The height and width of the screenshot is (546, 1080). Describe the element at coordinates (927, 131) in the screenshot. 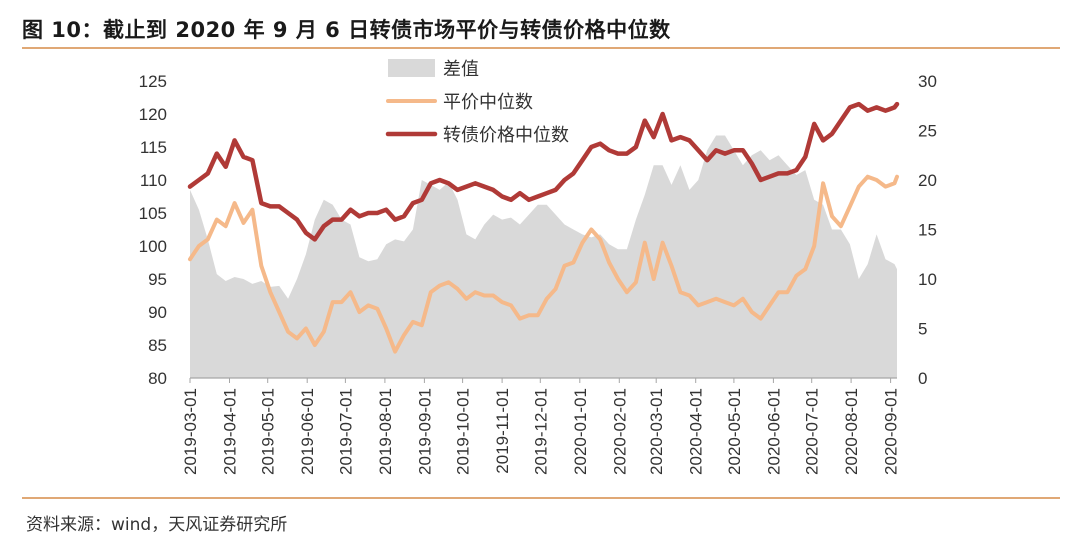

I see `y-right-tick-label: 25` at that location.